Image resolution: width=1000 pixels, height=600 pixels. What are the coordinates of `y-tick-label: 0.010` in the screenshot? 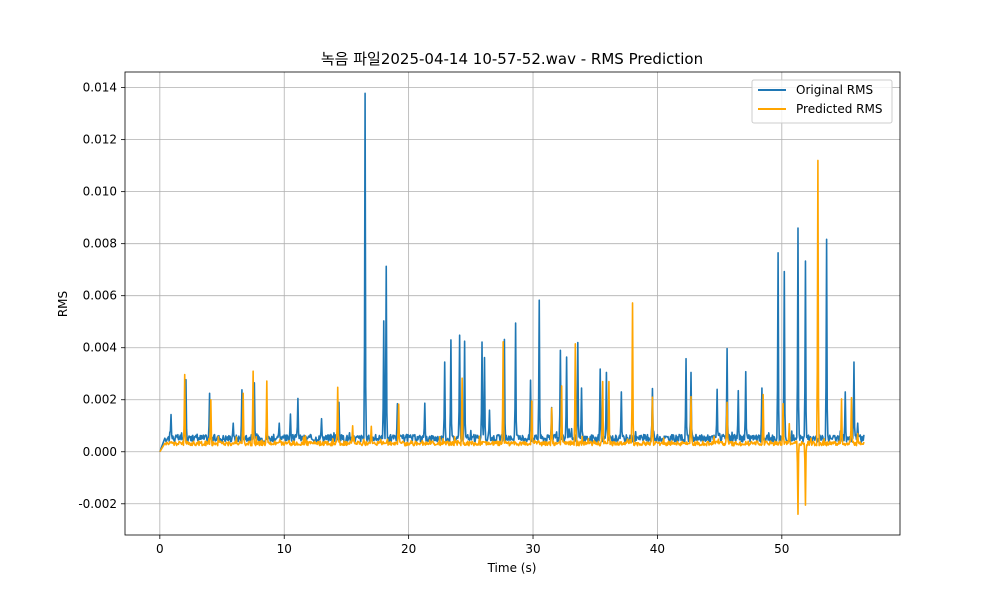 It's located at (100, 192).